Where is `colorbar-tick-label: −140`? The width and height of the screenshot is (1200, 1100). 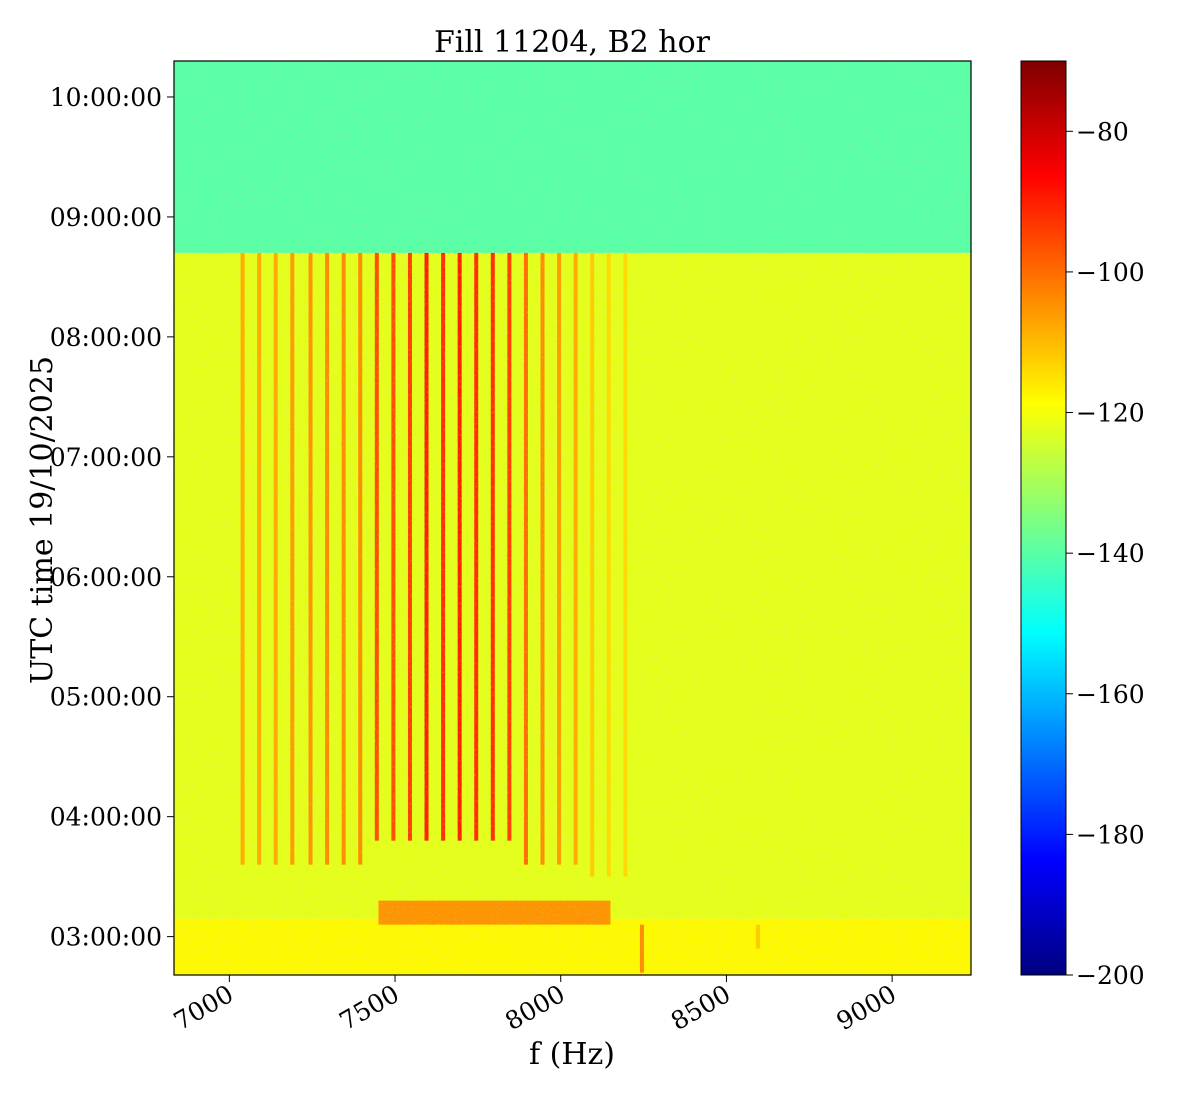 colorbar-tick-label: −140 is located at coordinates (1110, 553).